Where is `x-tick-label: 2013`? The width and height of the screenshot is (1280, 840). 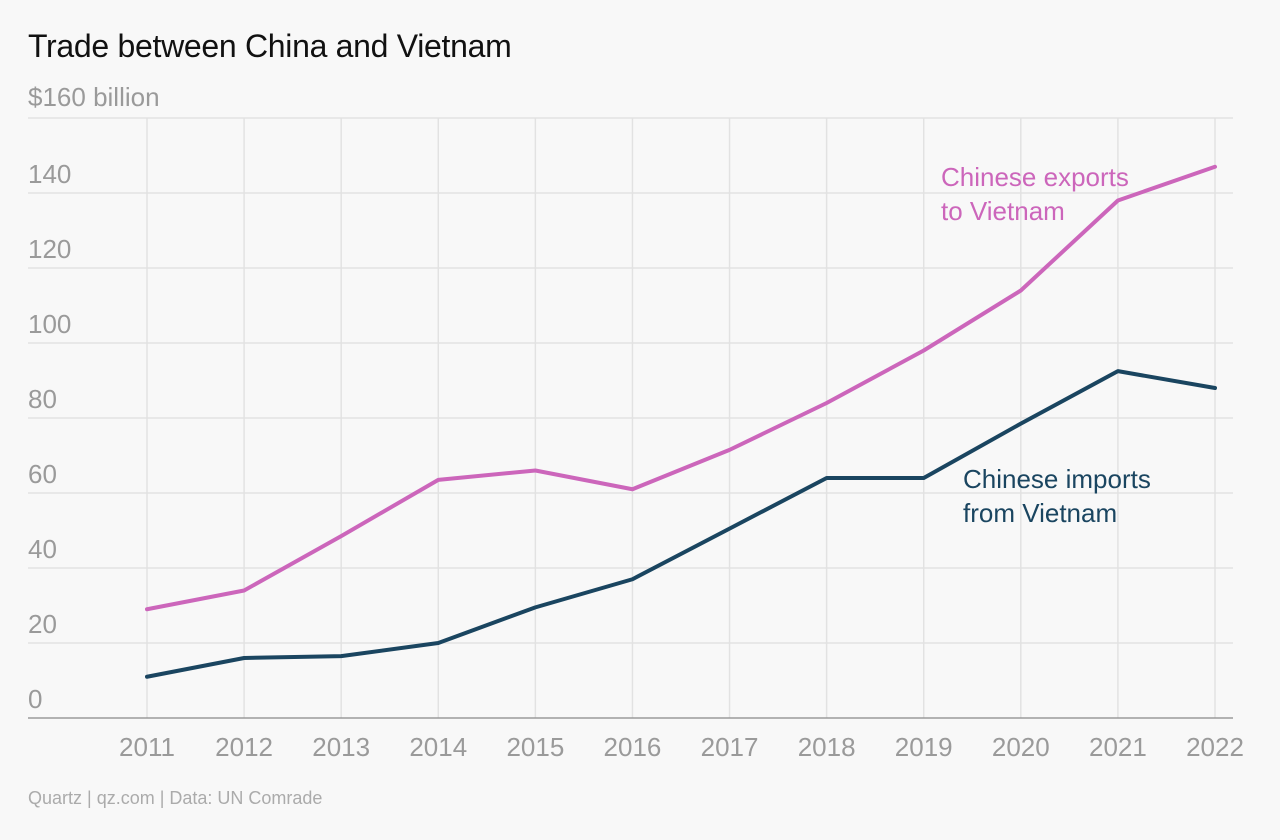 x-tick-label: 2013 is located at coordinates (341, 747).